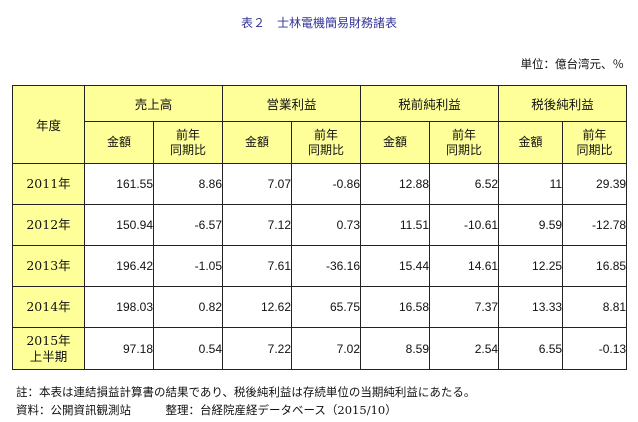  Describe the element at coordinates (188, 225) in the screenshot. I see `value-cell: -6.57` at that location.